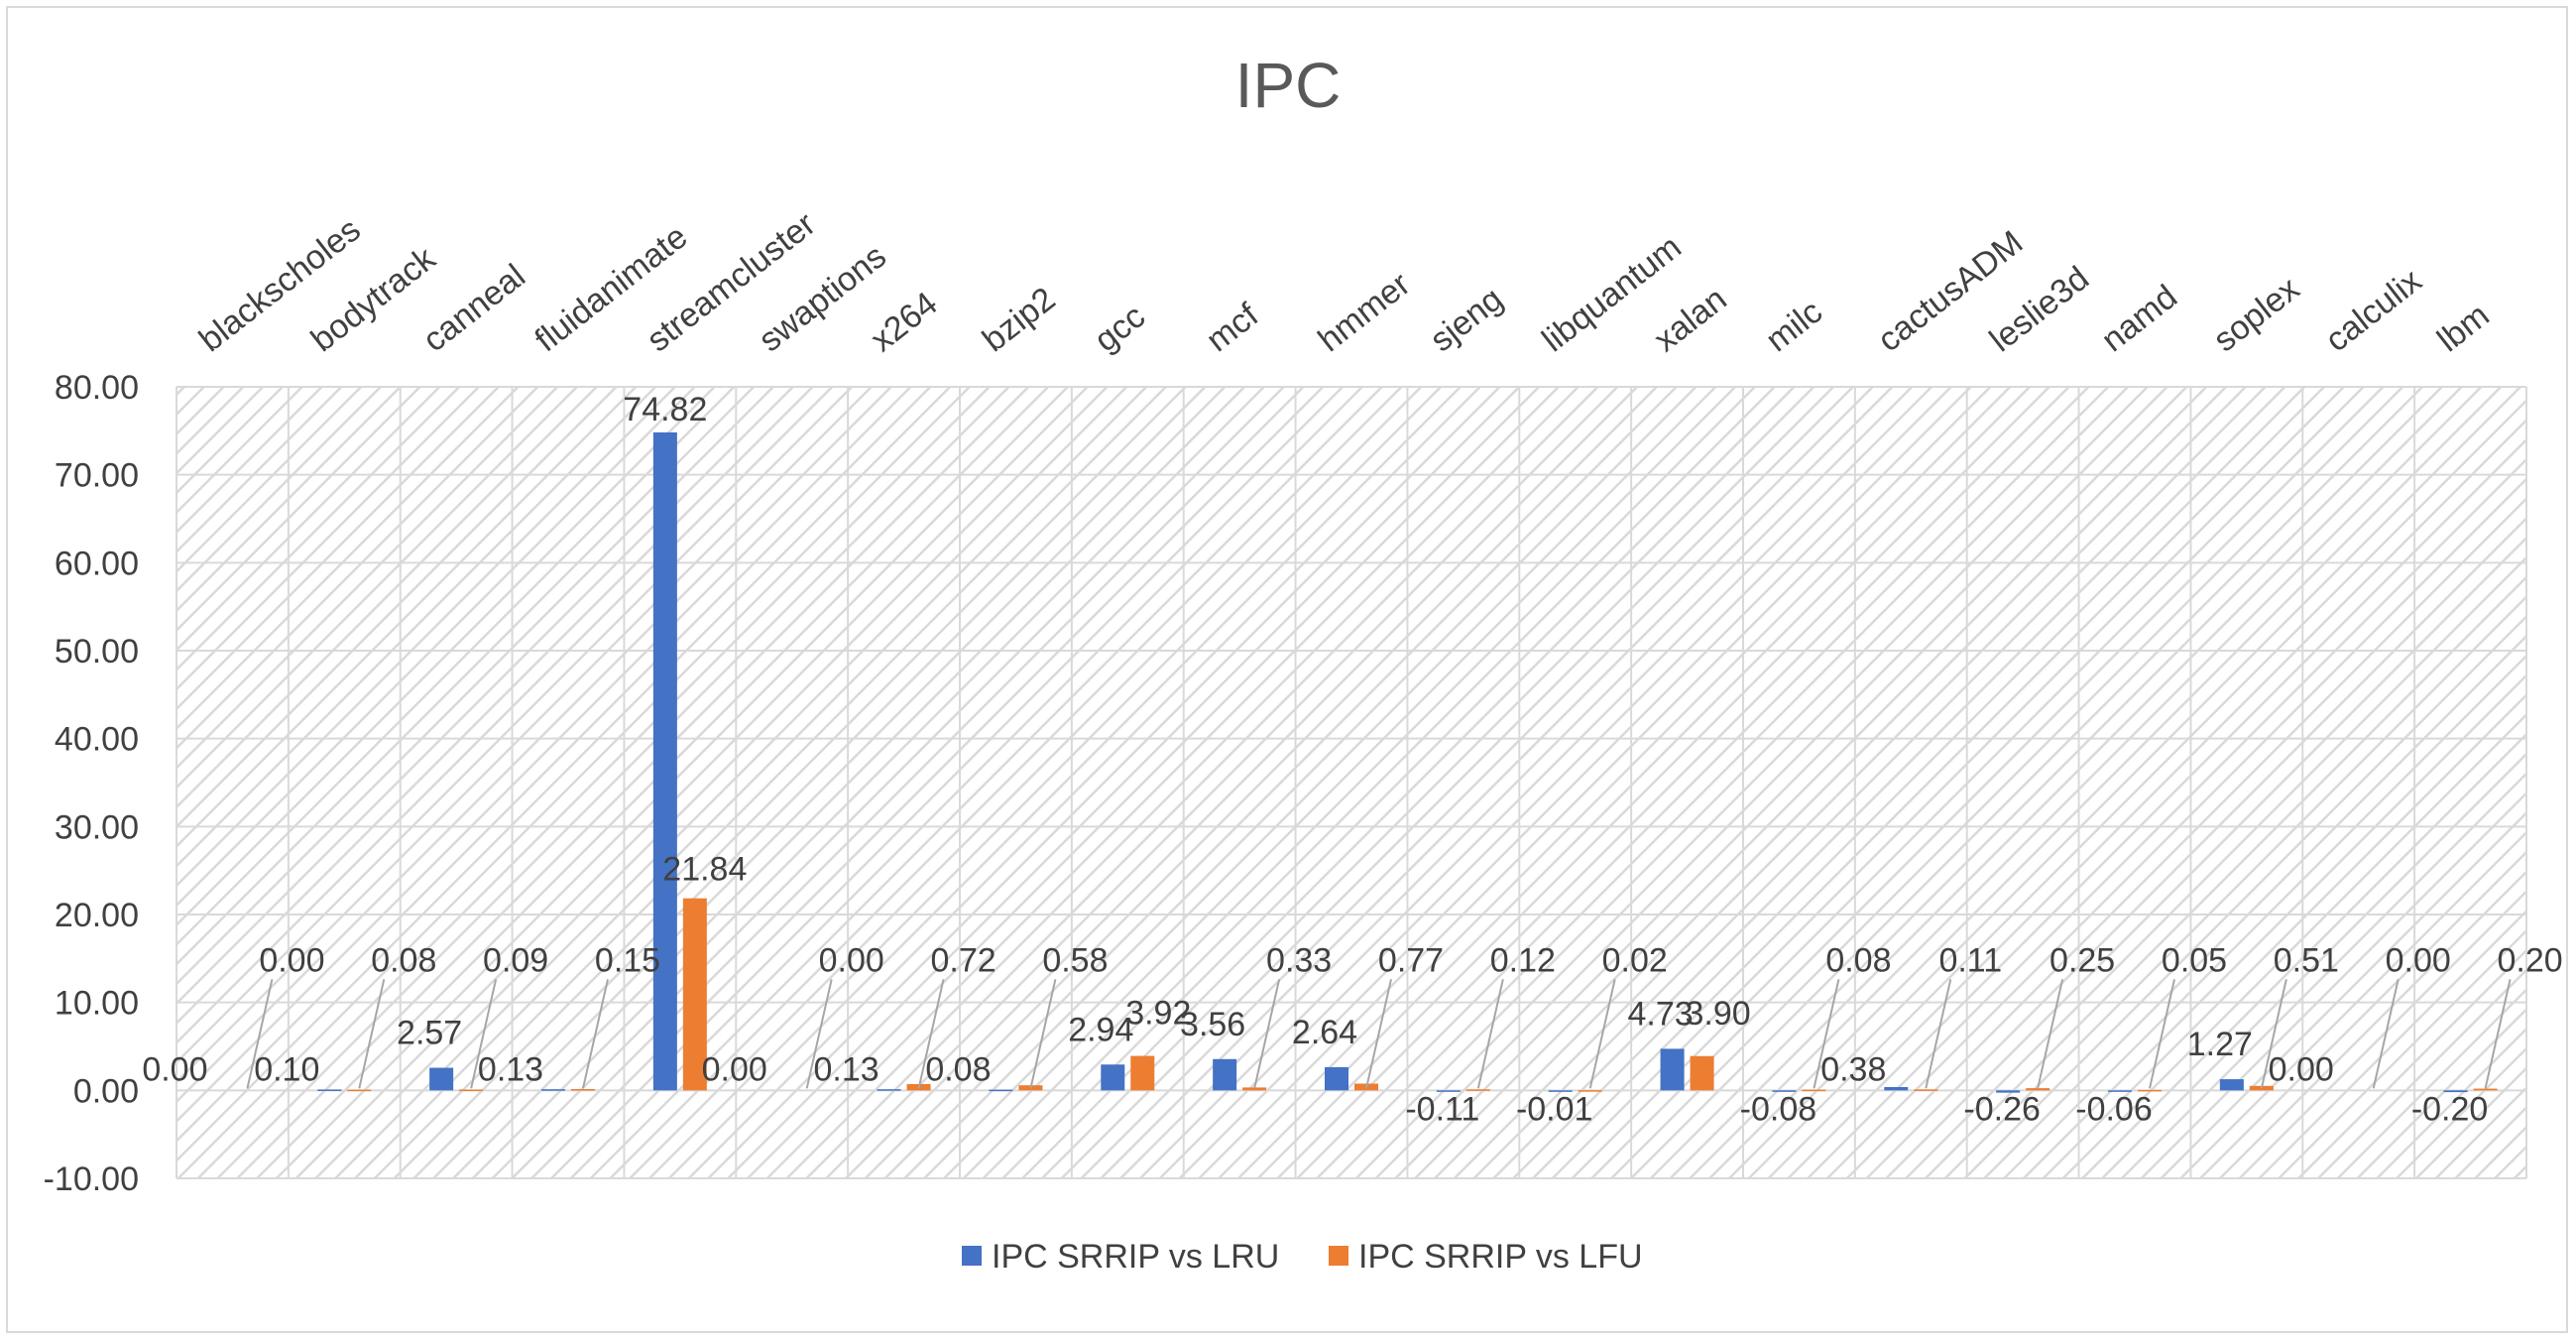 The height and width of the screenshot is (1341, 2576). Describe the element at coordinates (97, 651) in the screenshot. I see `y-tick-label: 50.00` at that location.